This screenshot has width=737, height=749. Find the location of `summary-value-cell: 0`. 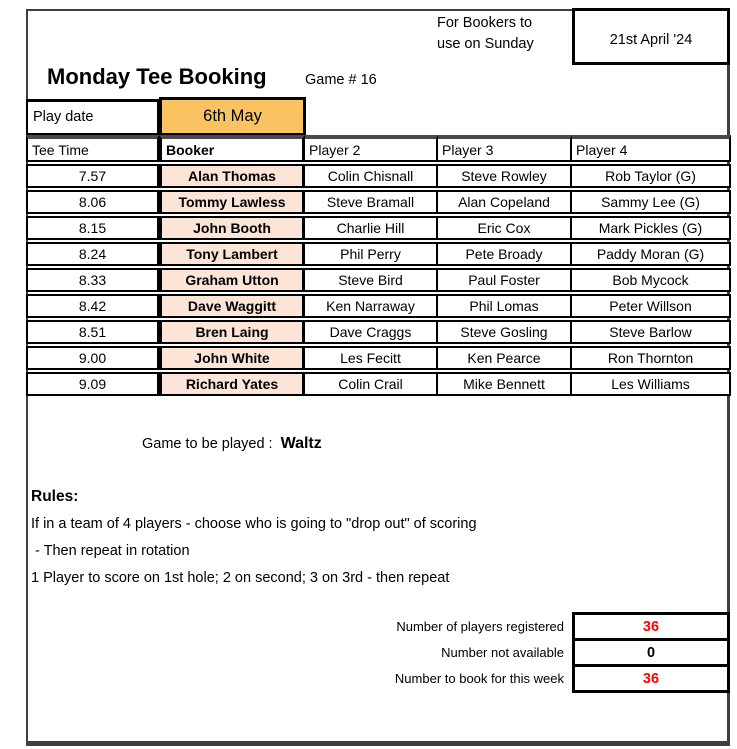

summary-value-cell: 0 is located at coordinates (651, 652).